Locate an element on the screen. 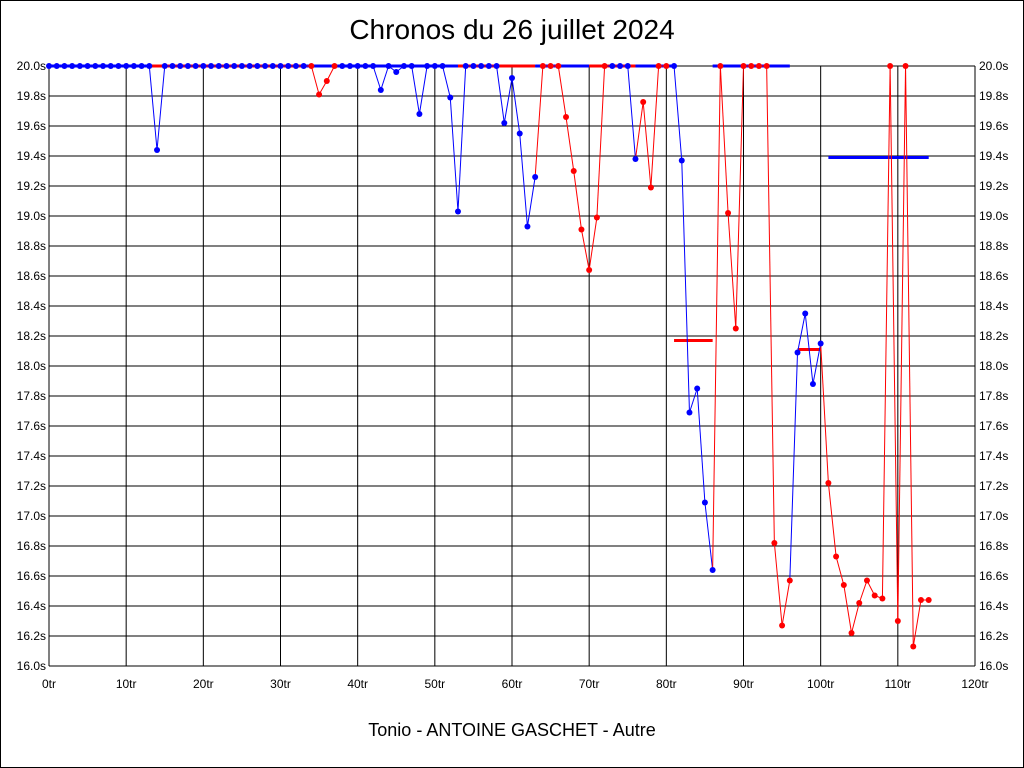  y-tick-label-left: 19.0s is located at coordinates (31, 216).